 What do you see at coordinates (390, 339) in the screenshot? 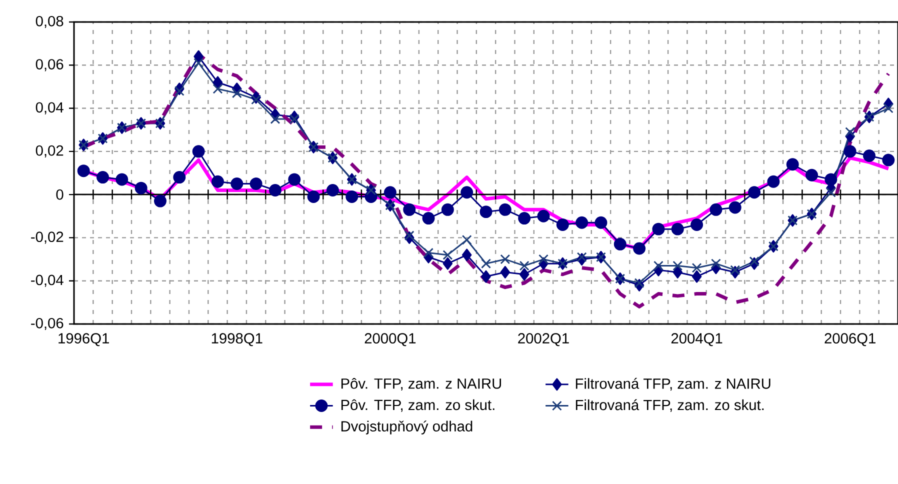
I see `x-tick-label: 2000Q1` at bounding box center [390, 339].